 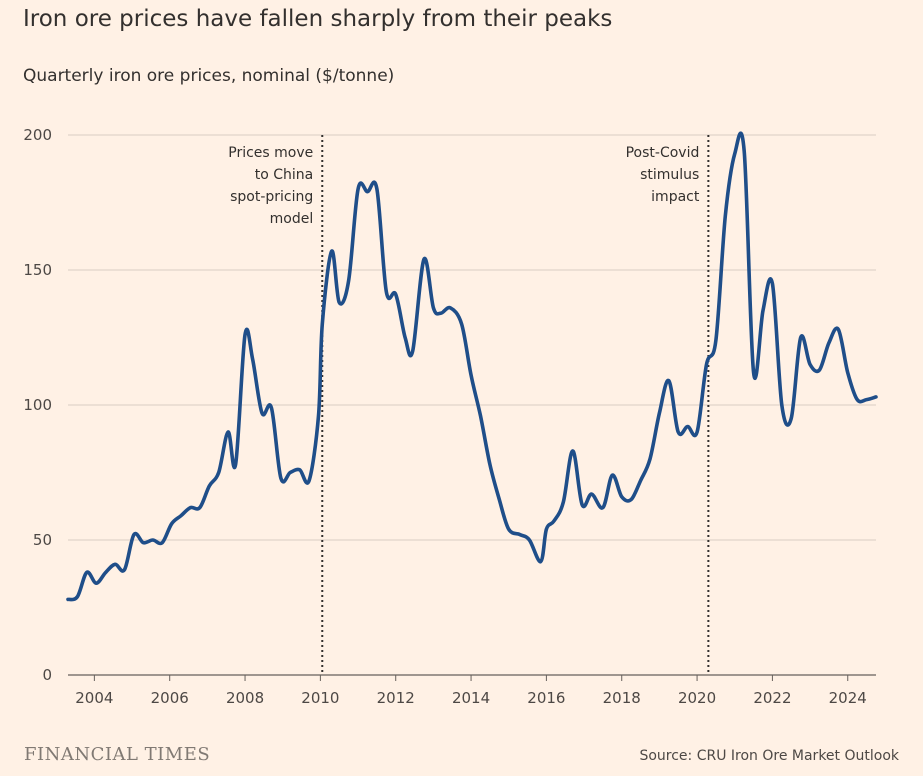 What do you see at coordinates (190, 508) in the screenshot?
I see `data-point-2006.55` at bounding box center [190, 508].